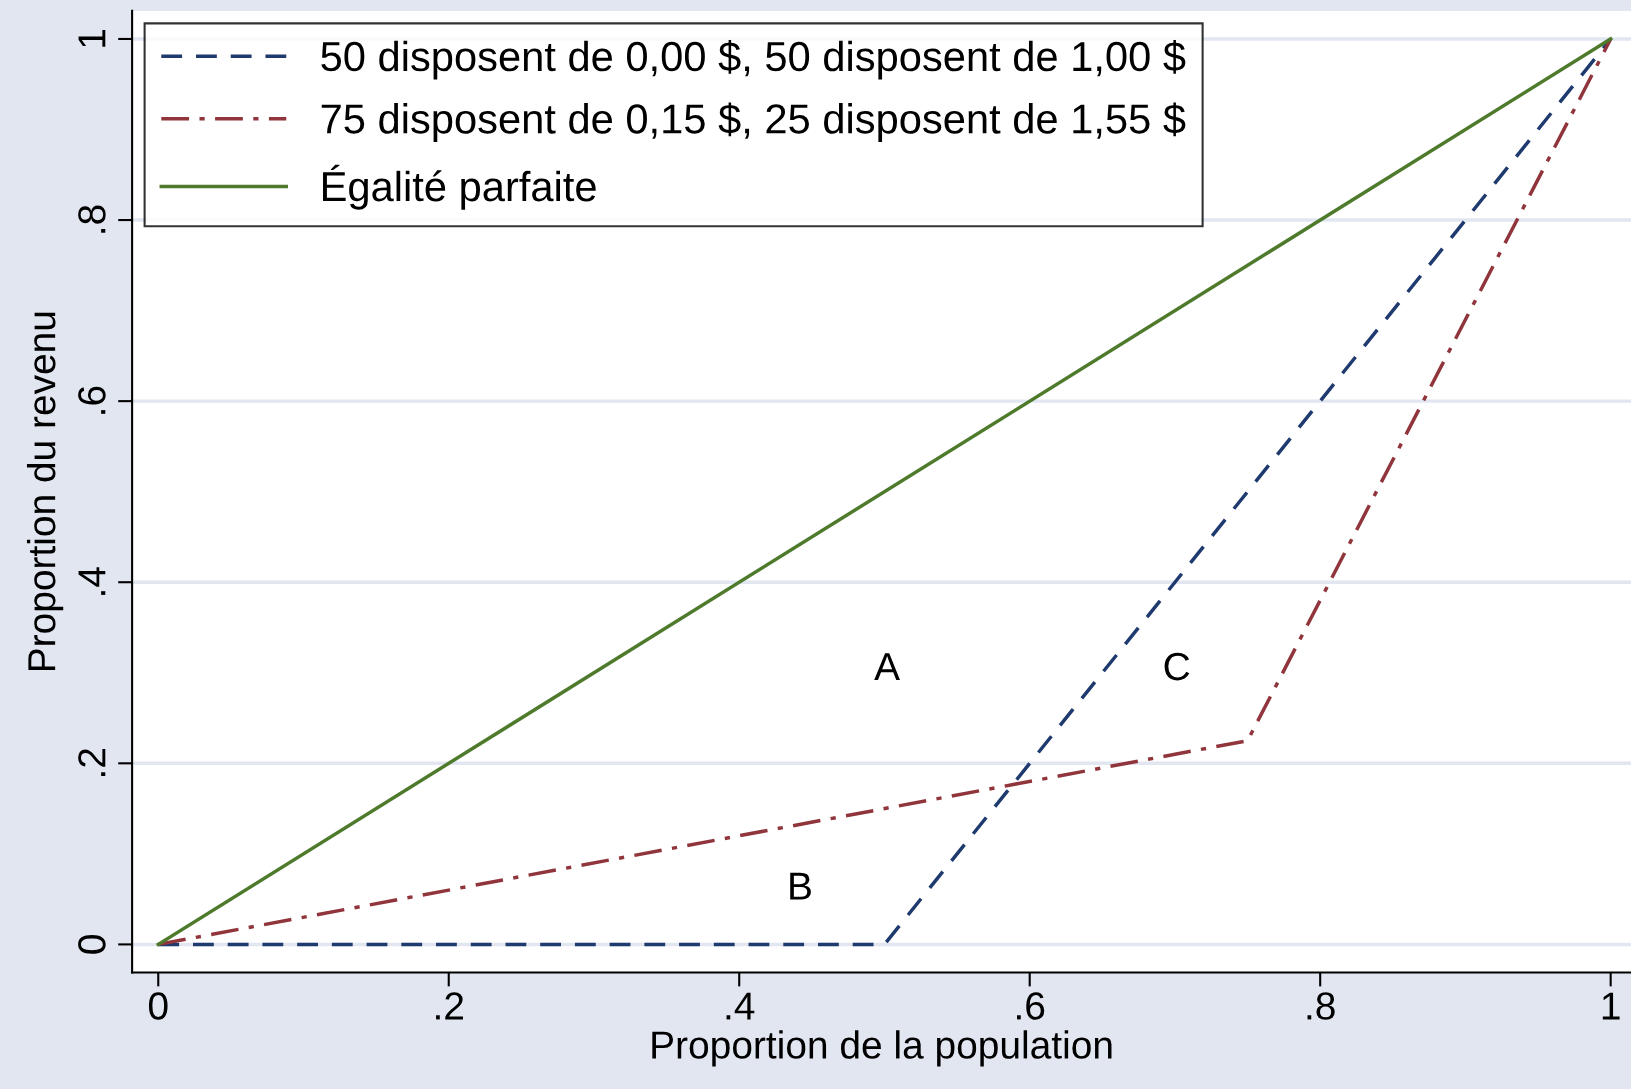 This screenshot has height=1089, width=1631. What do you see at coordinates (45, 491) in the screenshot?
I see `y-axis-title: Proportion du revenu` at bounding box center [45, 491].